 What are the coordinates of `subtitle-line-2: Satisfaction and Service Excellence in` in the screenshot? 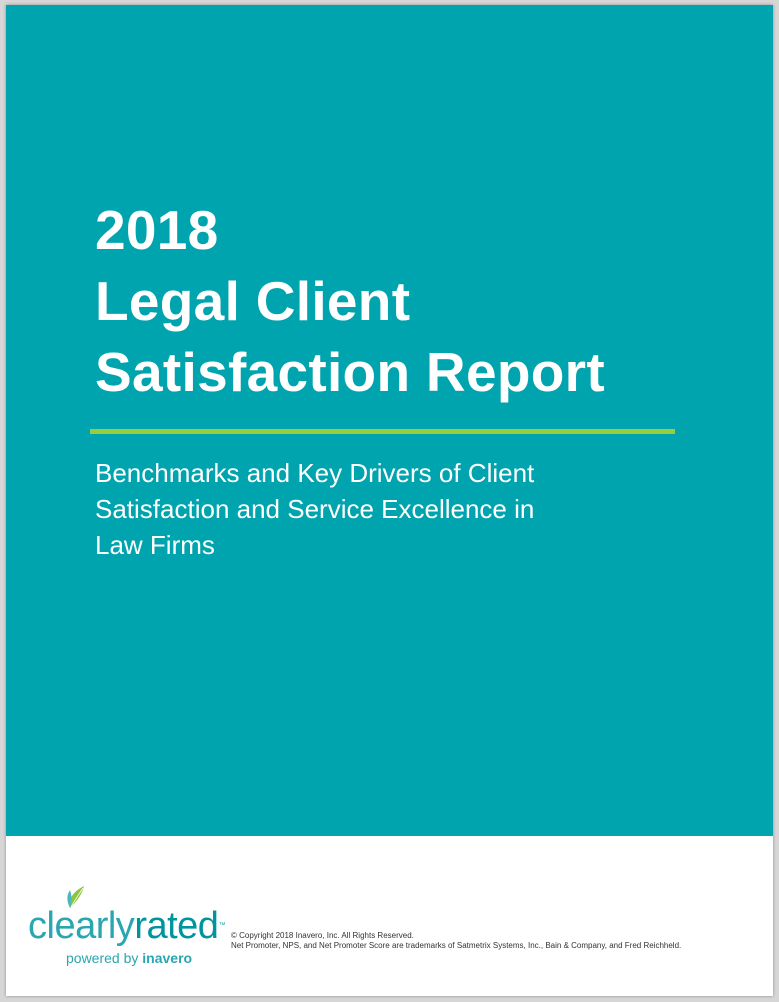 It's located at (315, 509).